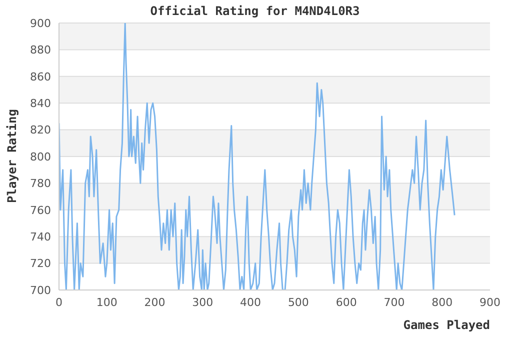  What do you see at coordinates (40, 263) in the screenshot?
I see `y-tick-label: 720` at bounding box center [40, 263].